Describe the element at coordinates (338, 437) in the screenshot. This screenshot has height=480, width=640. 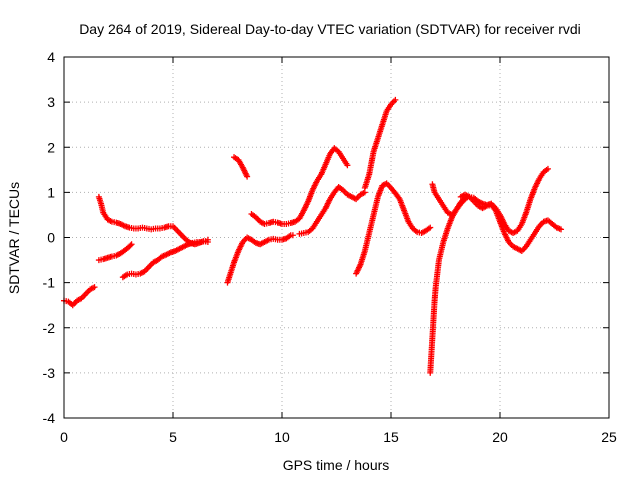
I see `x-tick-labels: 0 5 10 15 20 25` at that location.